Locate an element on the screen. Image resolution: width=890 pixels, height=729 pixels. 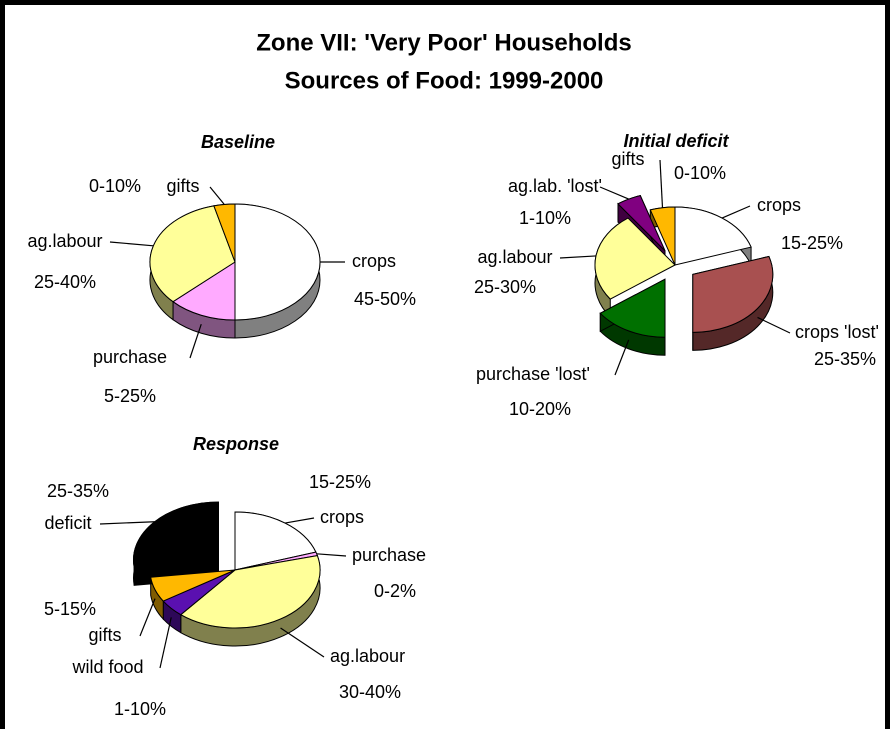
slice-range: 10-20% is located at coordinates (540, 409).